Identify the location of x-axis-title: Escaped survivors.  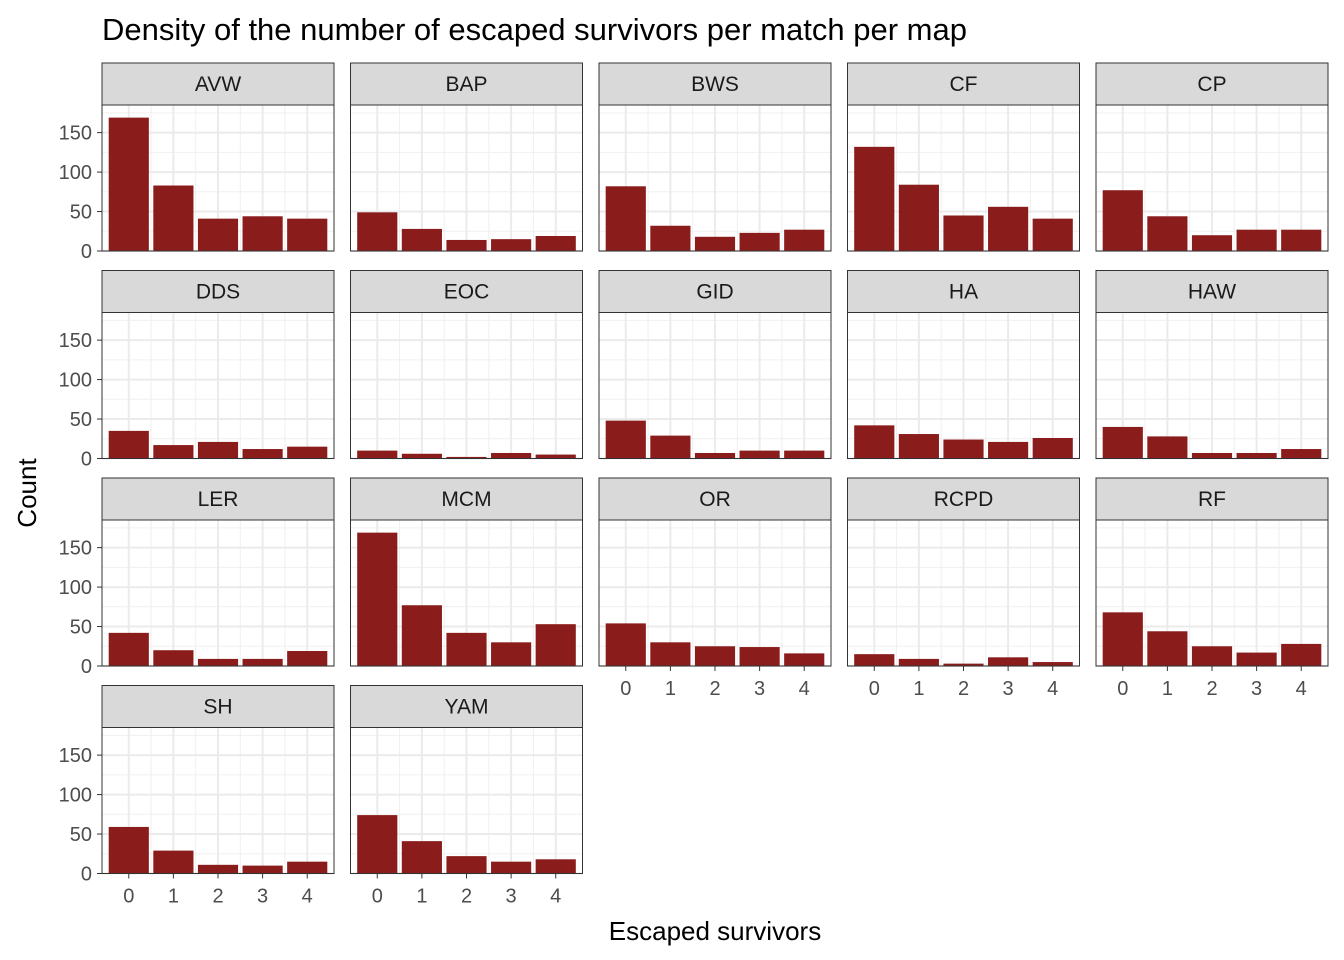
(715, 931).